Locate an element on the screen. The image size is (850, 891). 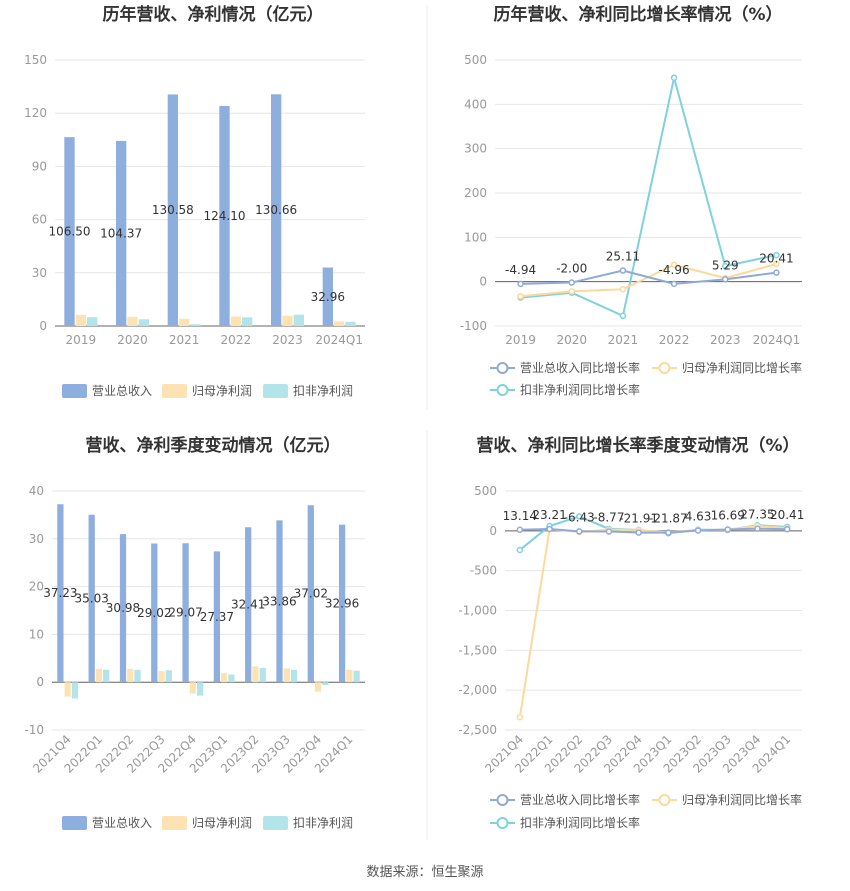
y-tick-label: 400 is located at coordinates (475, 104).